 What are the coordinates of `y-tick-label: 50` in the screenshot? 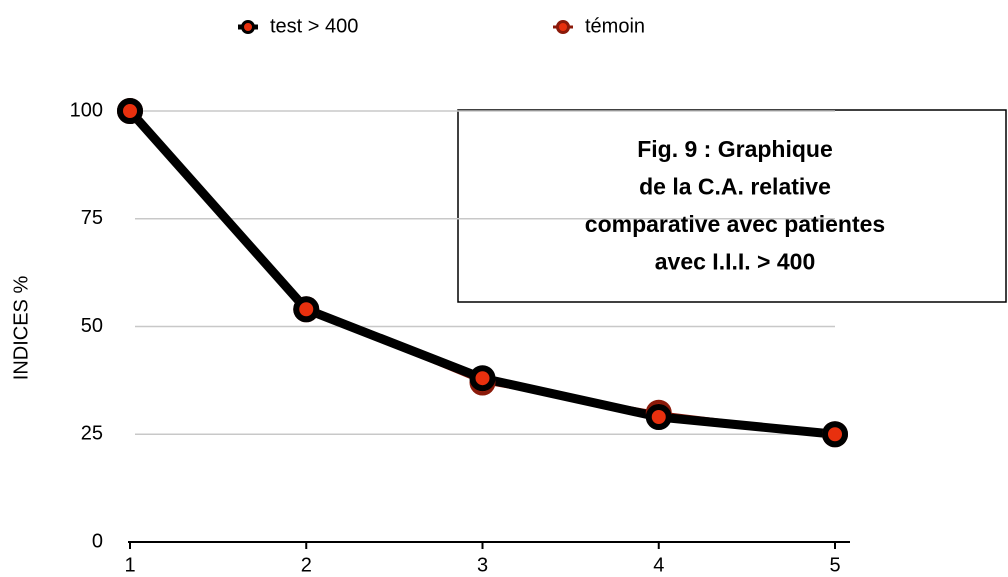 It's located at (92, 326).